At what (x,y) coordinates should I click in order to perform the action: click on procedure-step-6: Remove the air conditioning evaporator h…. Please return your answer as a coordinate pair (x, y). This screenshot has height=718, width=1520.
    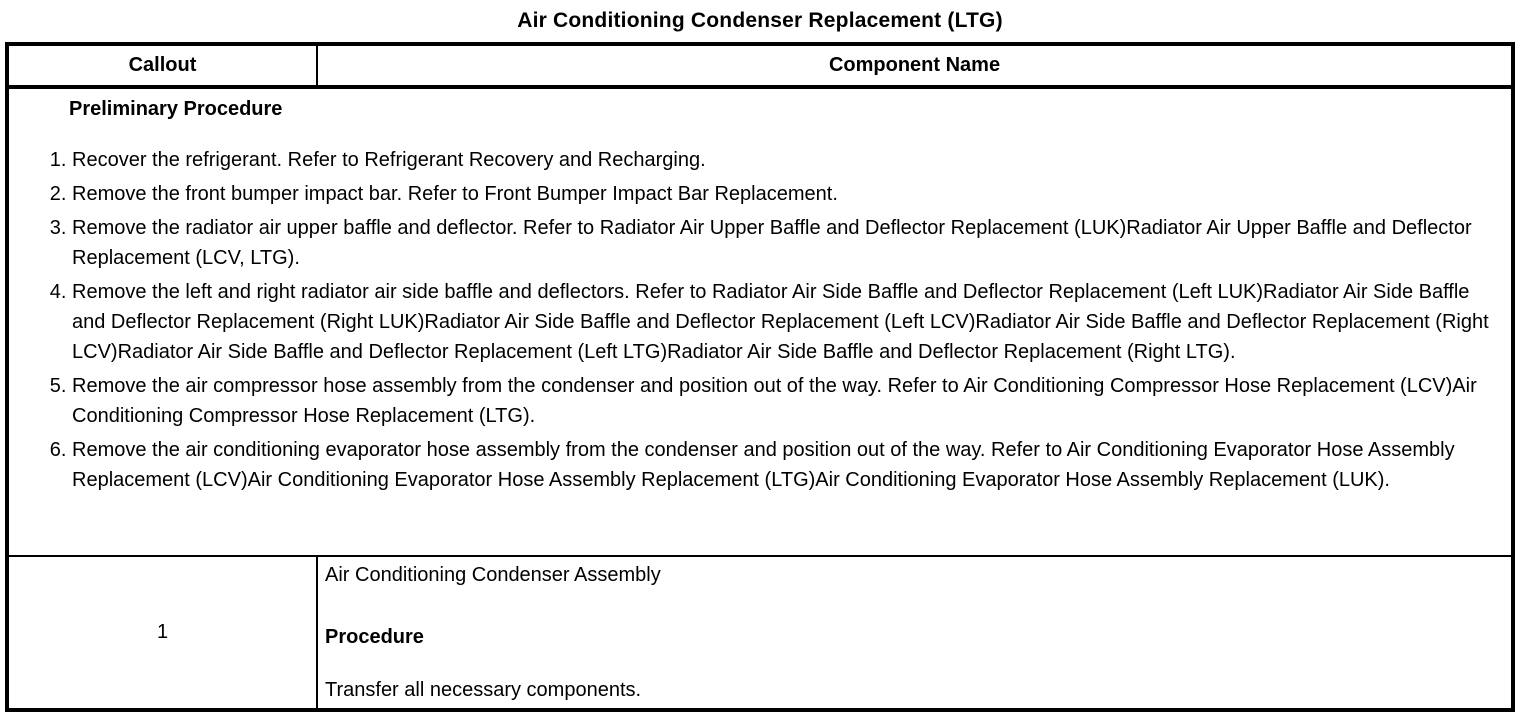
    Looking at the image, I should click on (788, 465).